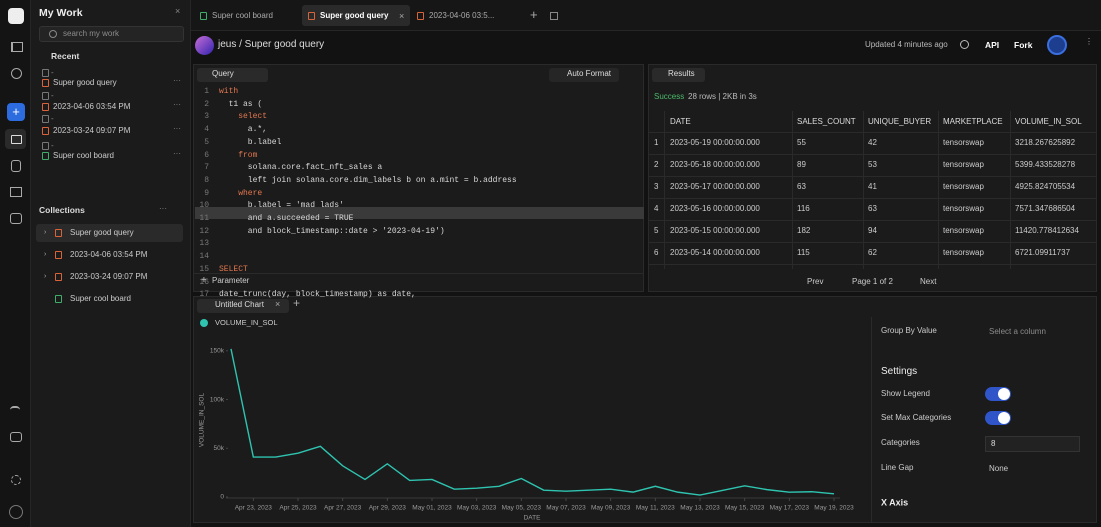  Describe the element at coordinates (271, 44) in the screenshot. I see `breadcrumb: jeus / Super good query` at that location.